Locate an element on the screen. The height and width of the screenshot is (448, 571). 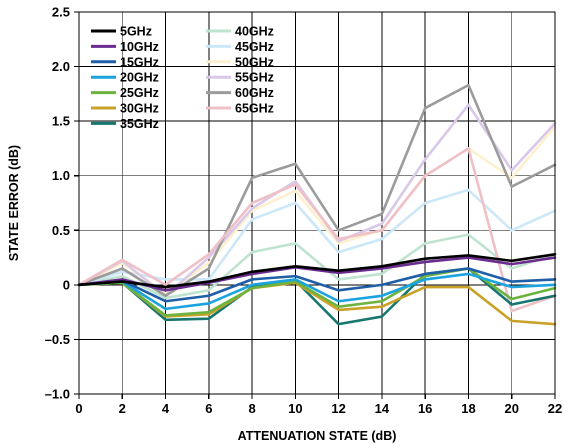
x-tick-label: 4 is located at coordinates (166, 408).